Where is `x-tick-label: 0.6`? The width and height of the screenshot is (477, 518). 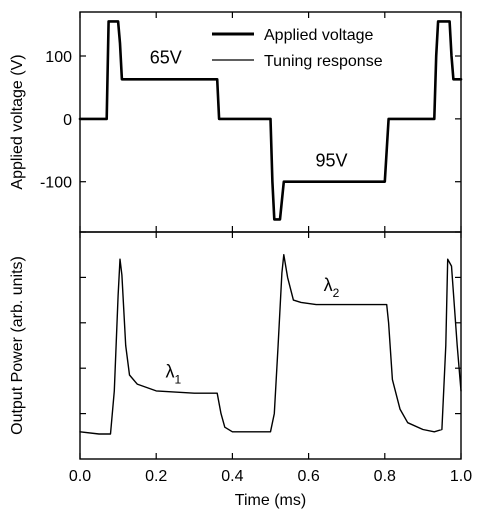 x-tick-label: 0.6 is located at coordinates (308, 476).